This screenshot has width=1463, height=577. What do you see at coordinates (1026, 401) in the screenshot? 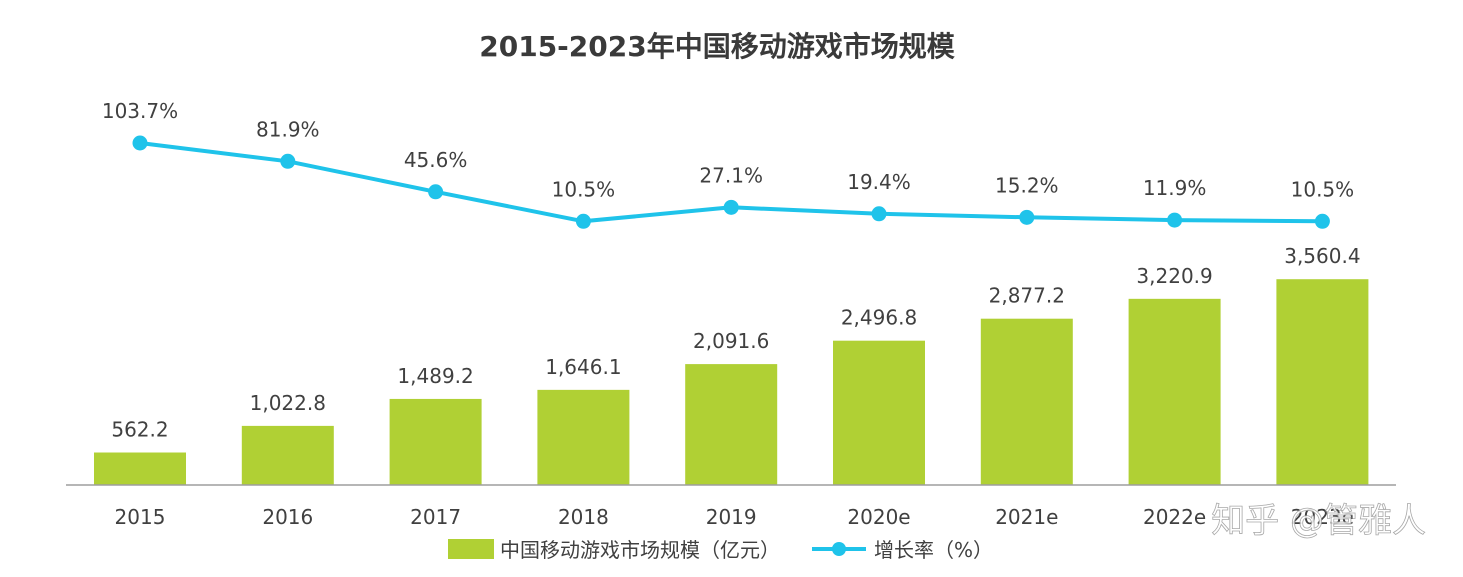
I see `bar-2021e` at bounding box center [1026, 401].